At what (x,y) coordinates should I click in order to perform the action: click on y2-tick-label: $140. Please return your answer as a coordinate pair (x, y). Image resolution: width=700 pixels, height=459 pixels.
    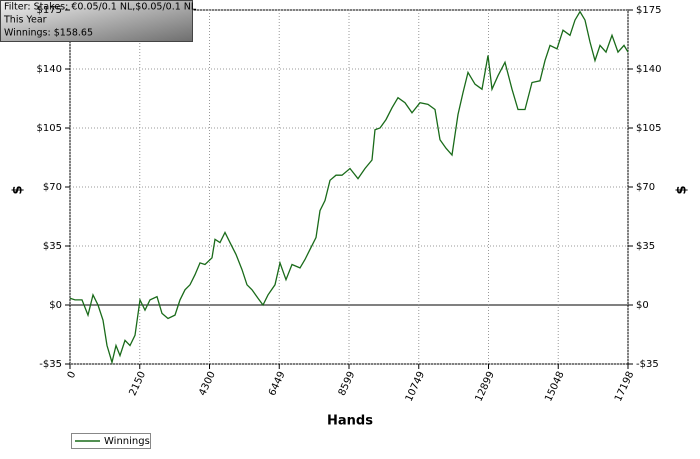
    Looking at the image, I should click on (648, 69).